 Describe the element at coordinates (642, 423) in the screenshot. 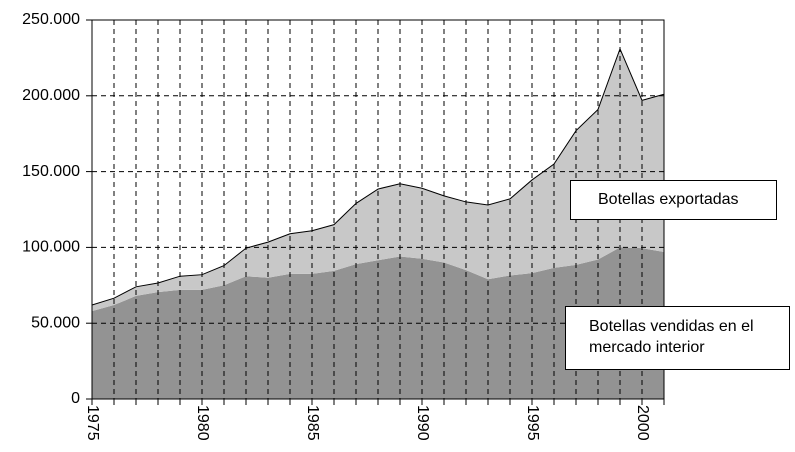

I see `x-tick-label: 2000` at that location.